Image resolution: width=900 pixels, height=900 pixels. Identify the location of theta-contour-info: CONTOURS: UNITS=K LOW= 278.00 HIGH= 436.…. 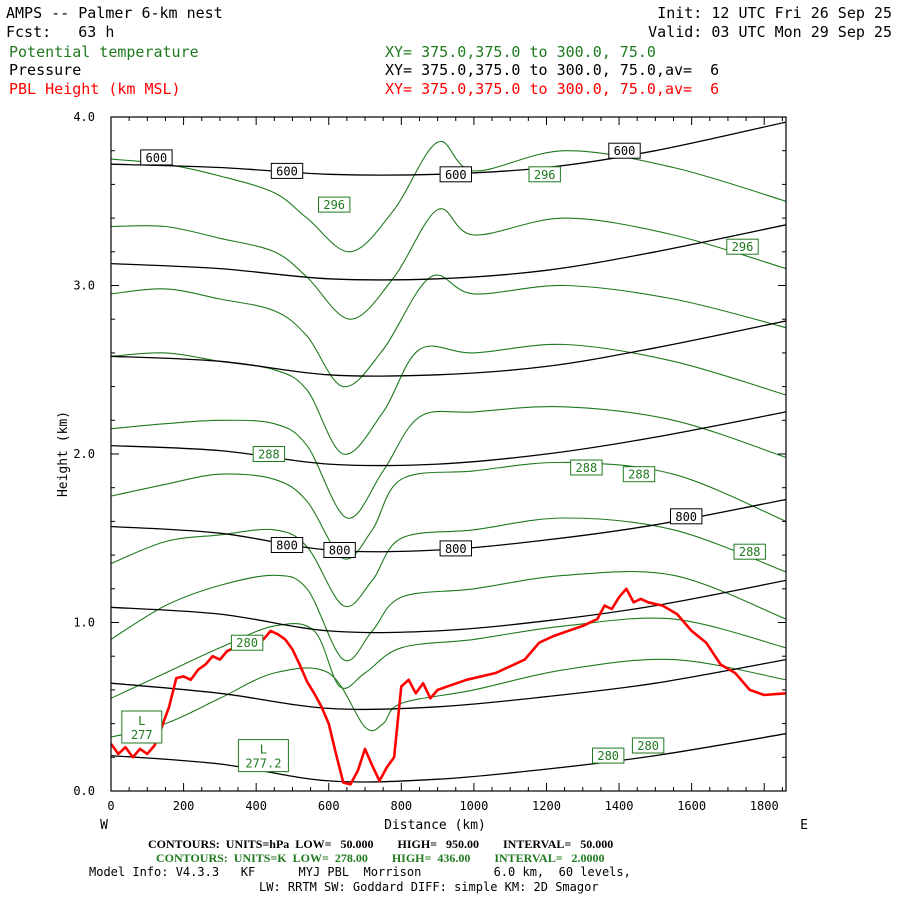
(380, 858).